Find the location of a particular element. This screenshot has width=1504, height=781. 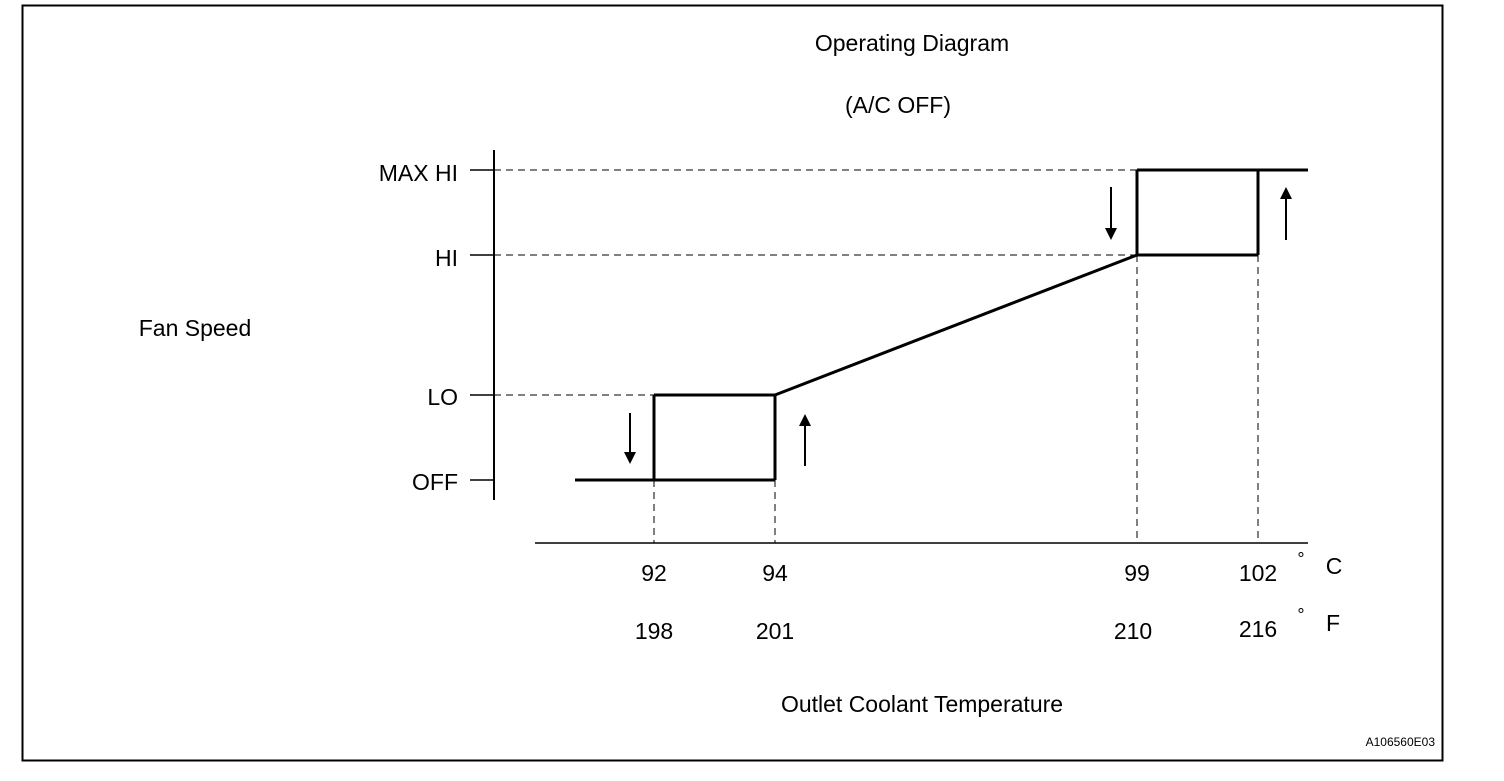

temp-c-92: 92 is located at coordinates (654, 573).